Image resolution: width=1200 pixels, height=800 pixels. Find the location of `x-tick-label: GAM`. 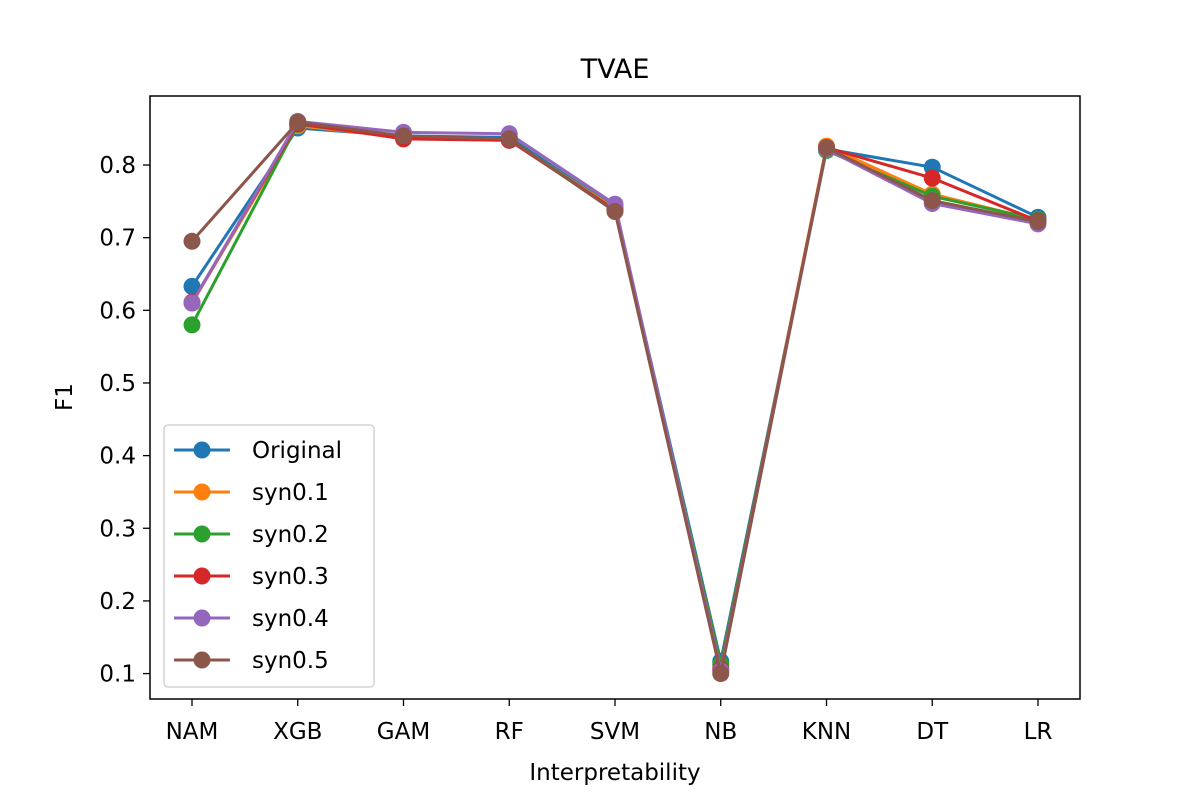

x-tick-label: GAM is located at coordinates (403, 732).